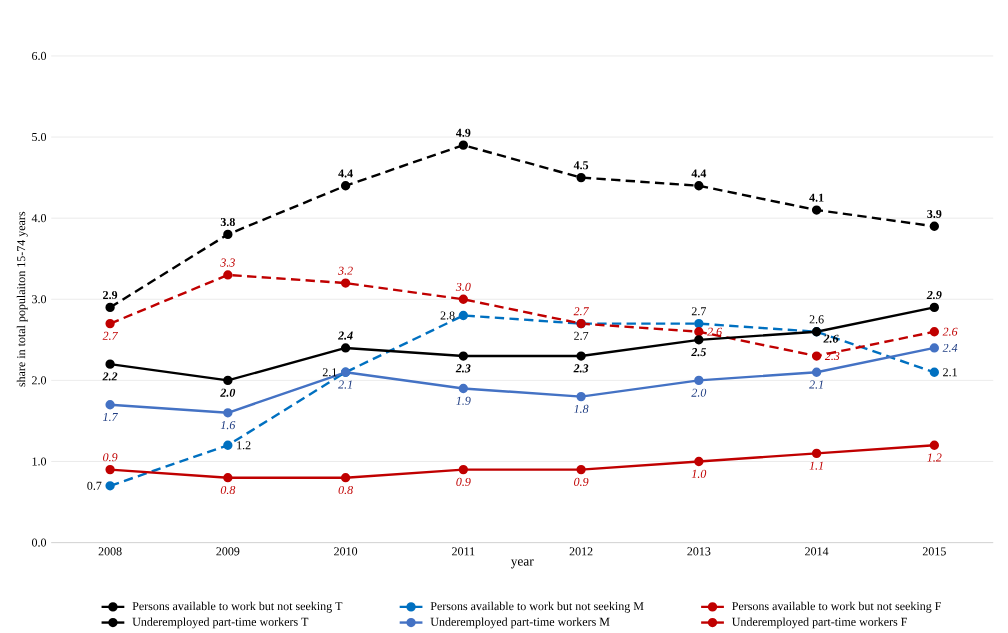  What do you see at coordinates (110, 376) in the screenshot?
I see `data-label: 2.2` at bounding box center [110, 376].